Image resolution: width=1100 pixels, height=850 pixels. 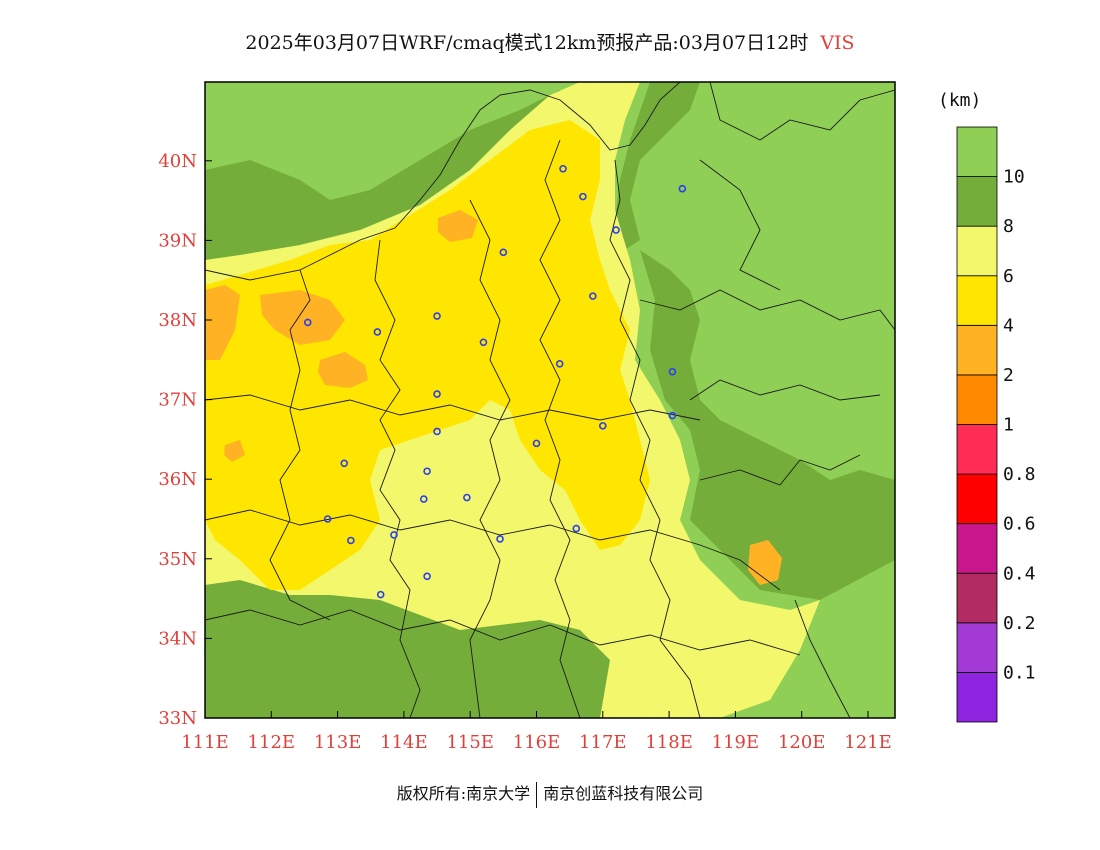 What do you see at coordinates (458, 226) in the screenshot?
I see `region-vis-2-4-d` at bounding box center [458, 226].